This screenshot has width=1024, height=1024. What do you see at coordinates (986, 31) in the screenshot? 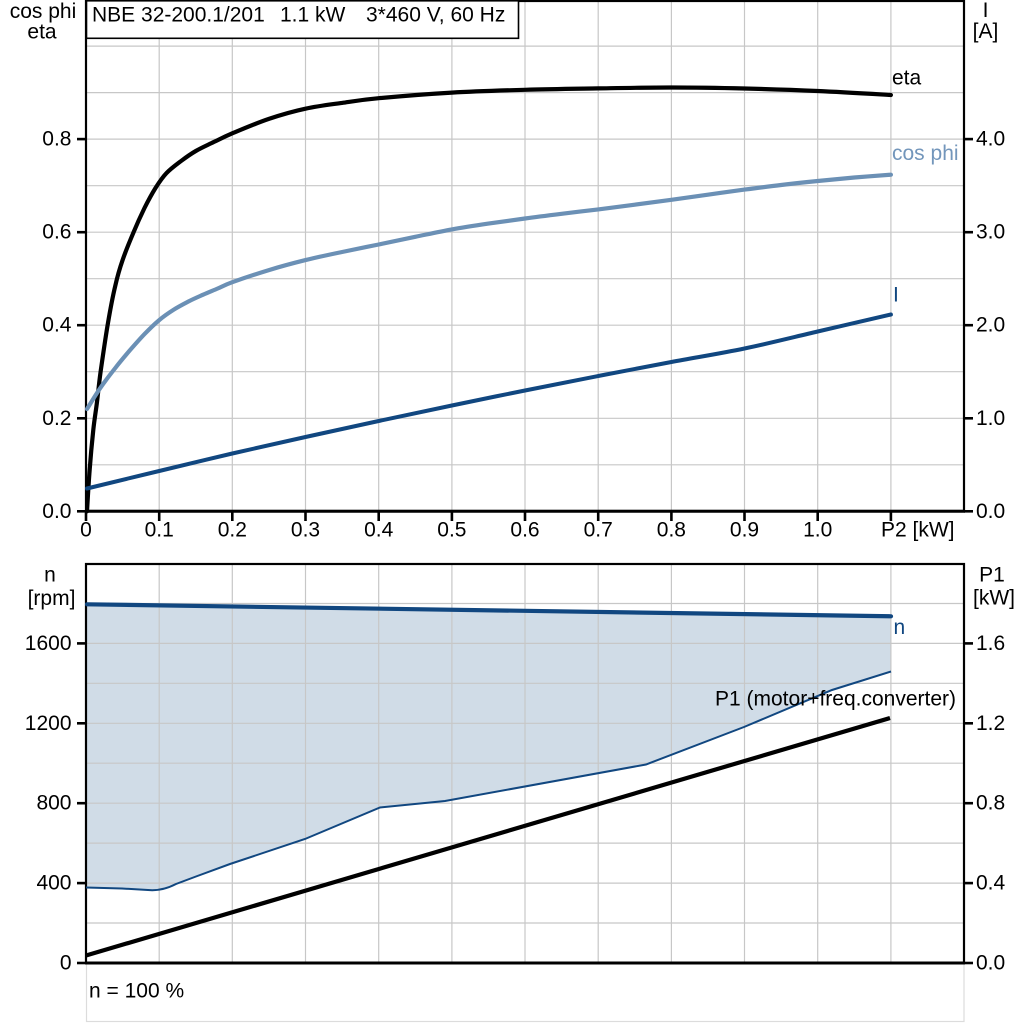
I see `svg-text: [A]` at bounding box center [986, 31].